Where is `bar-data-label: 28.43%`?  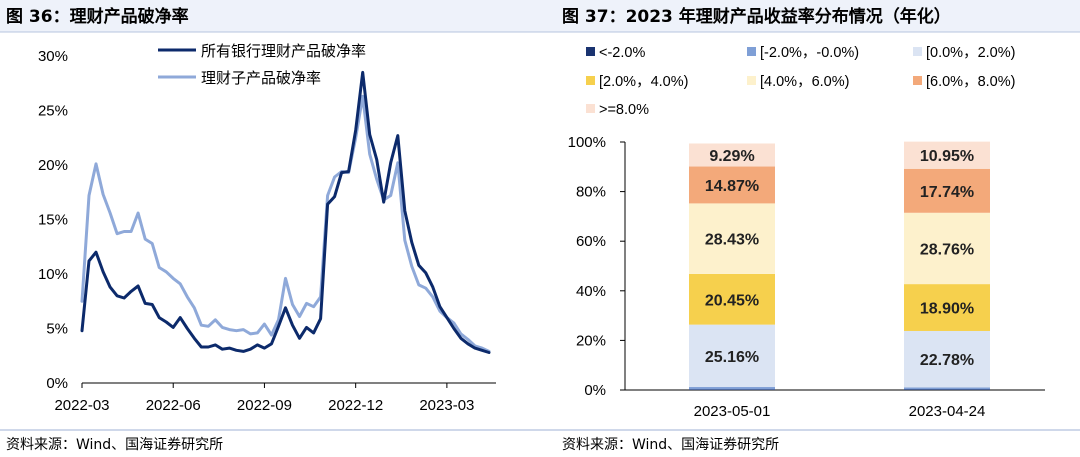
bar-data-label: 28.43% is located at coordinates (732, 240).